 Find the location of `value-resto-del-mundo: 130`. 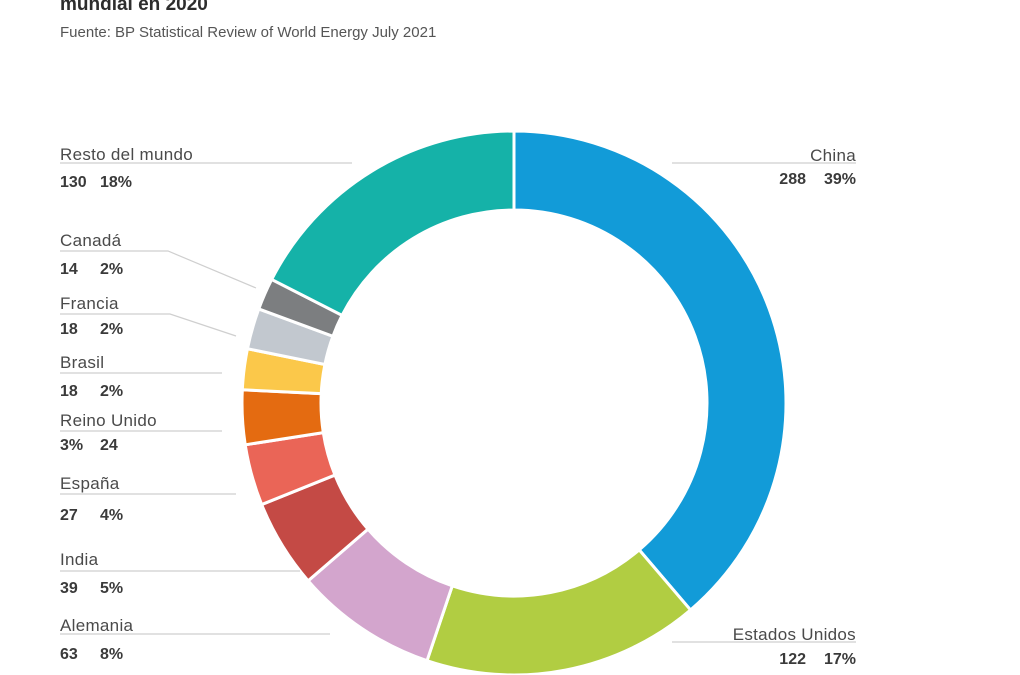

value-resto-del-mundo: 130 is located at coordinates (73, 182).